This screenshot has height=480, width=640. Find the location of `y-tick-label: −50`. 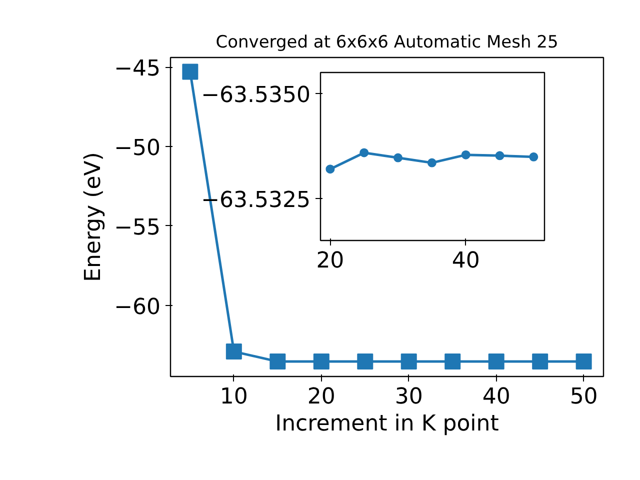

y-tick-label: −50 is located at coordinates (137, 149).